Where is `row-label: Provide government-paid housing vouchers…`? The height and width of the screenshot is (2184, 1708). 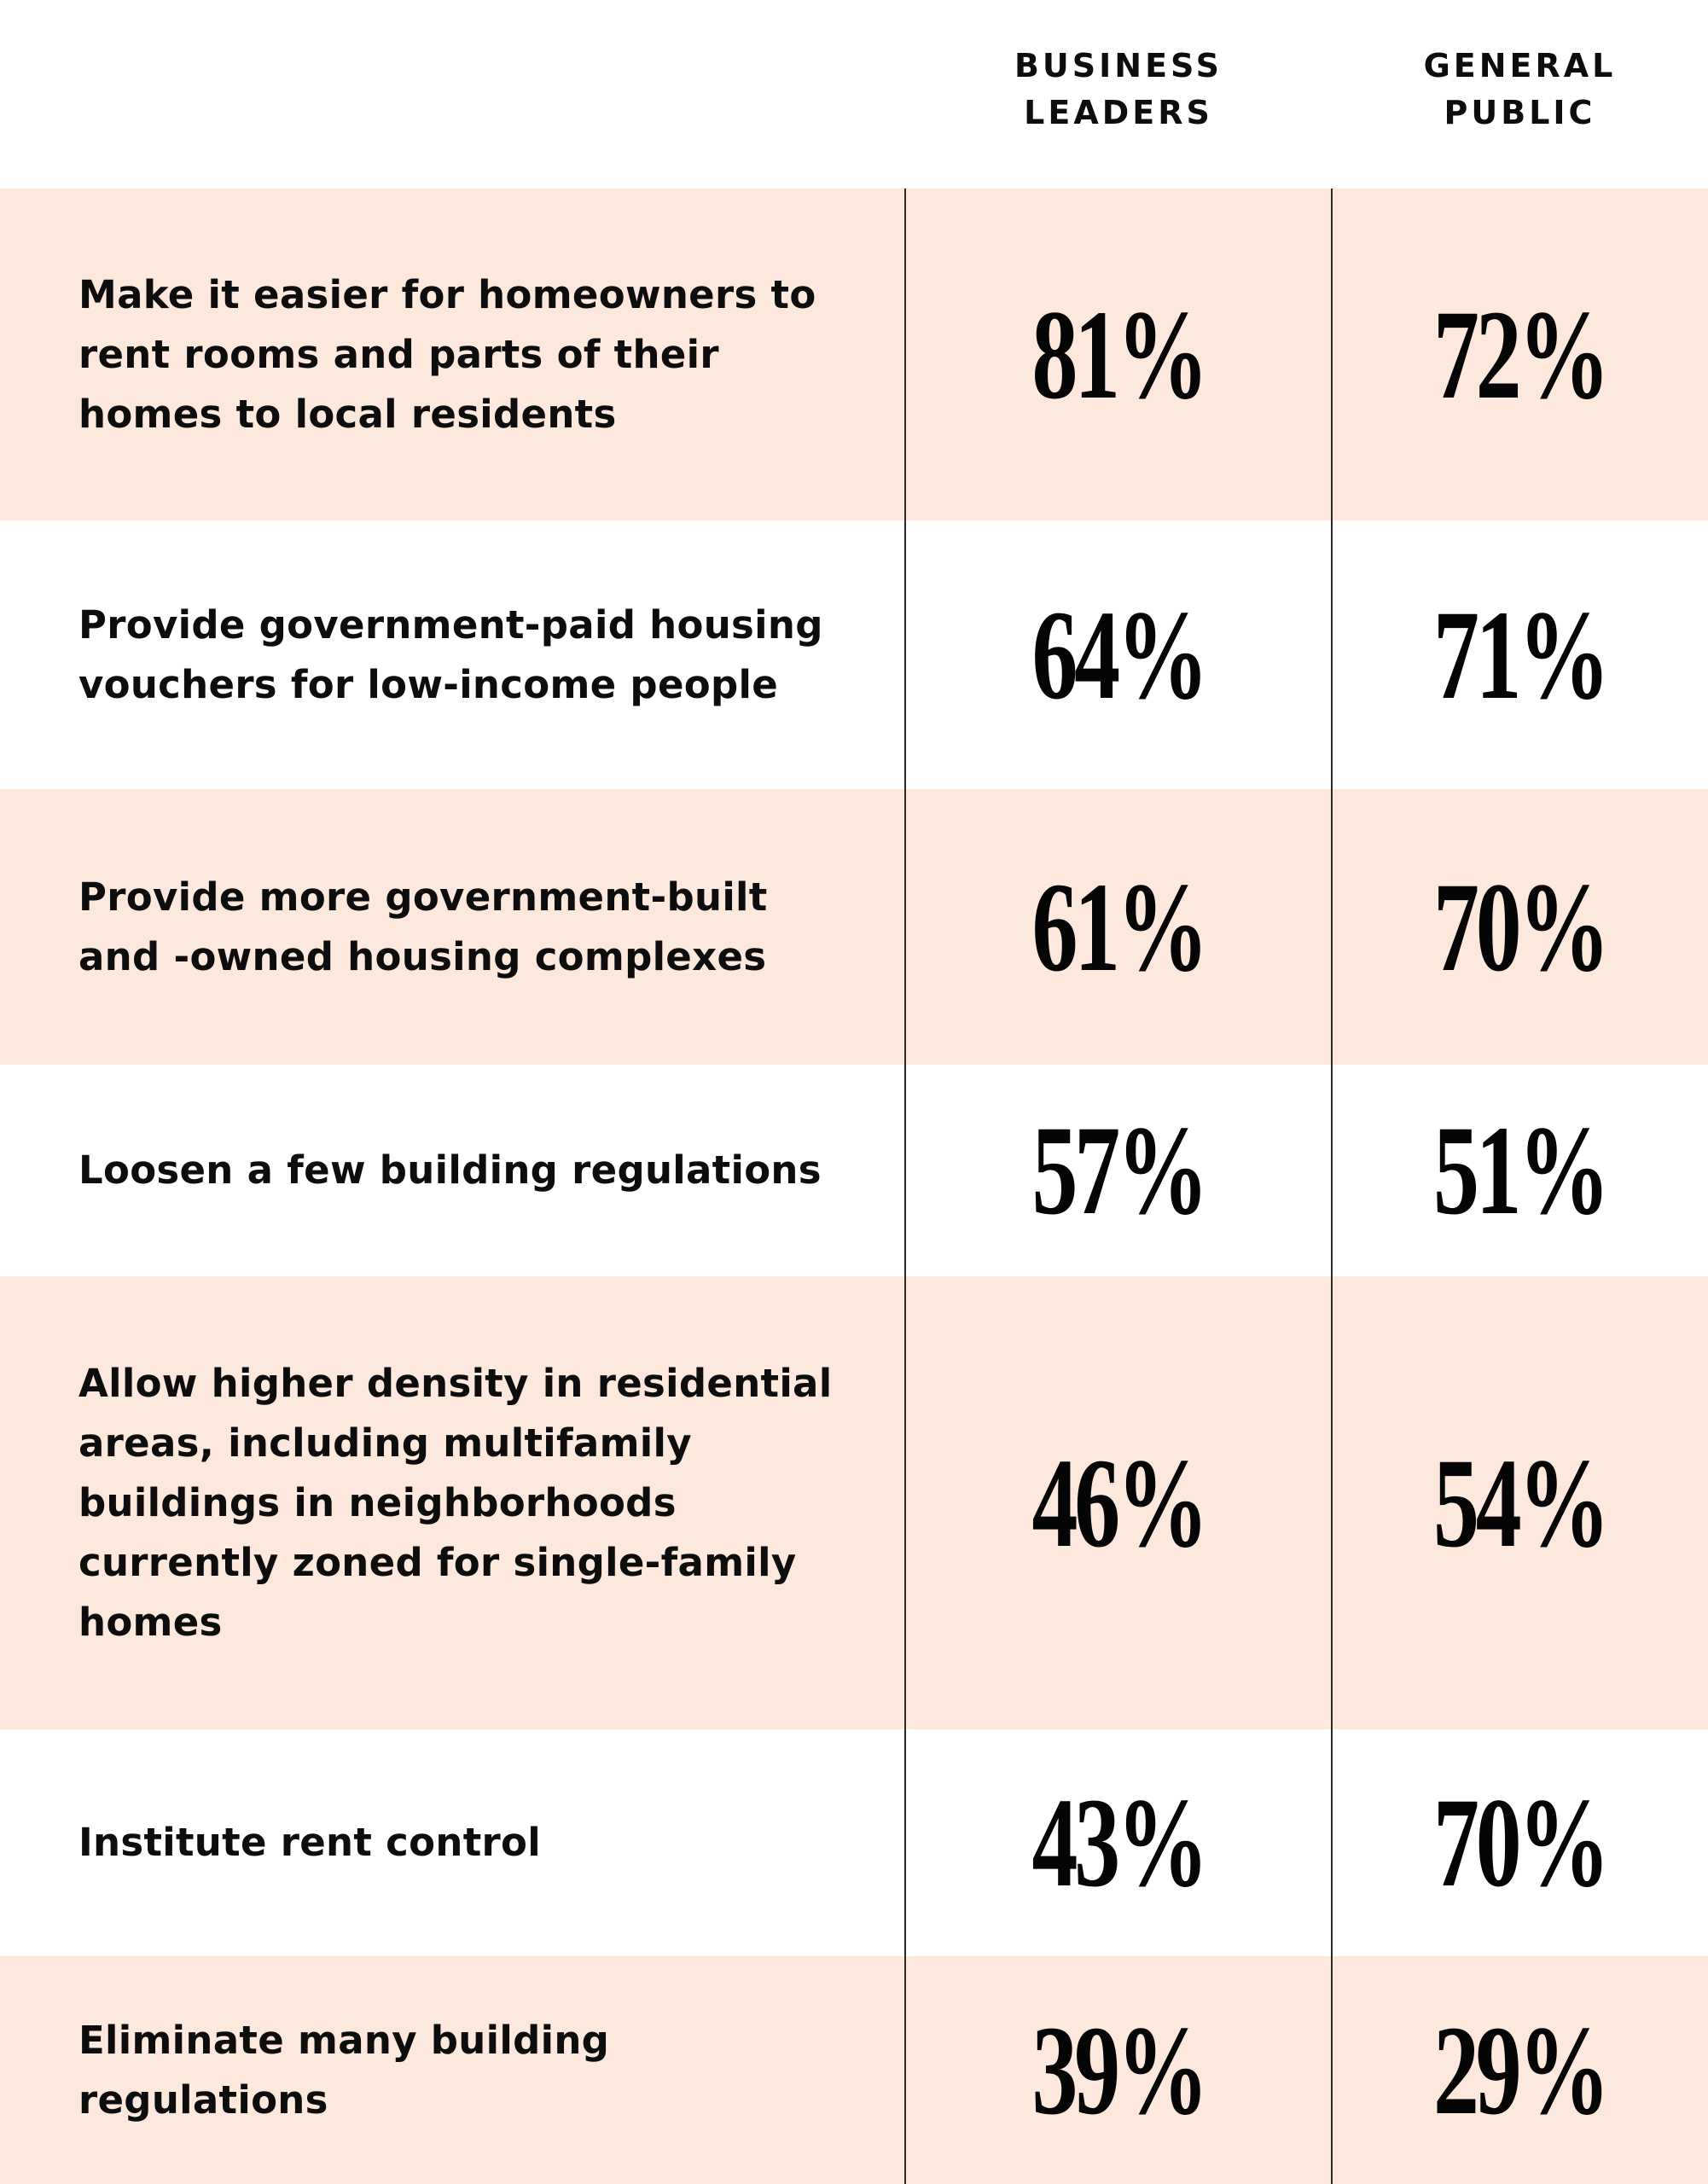 row-label: Provide government-paid housing vouchers… is located at coordinates (450, 654).